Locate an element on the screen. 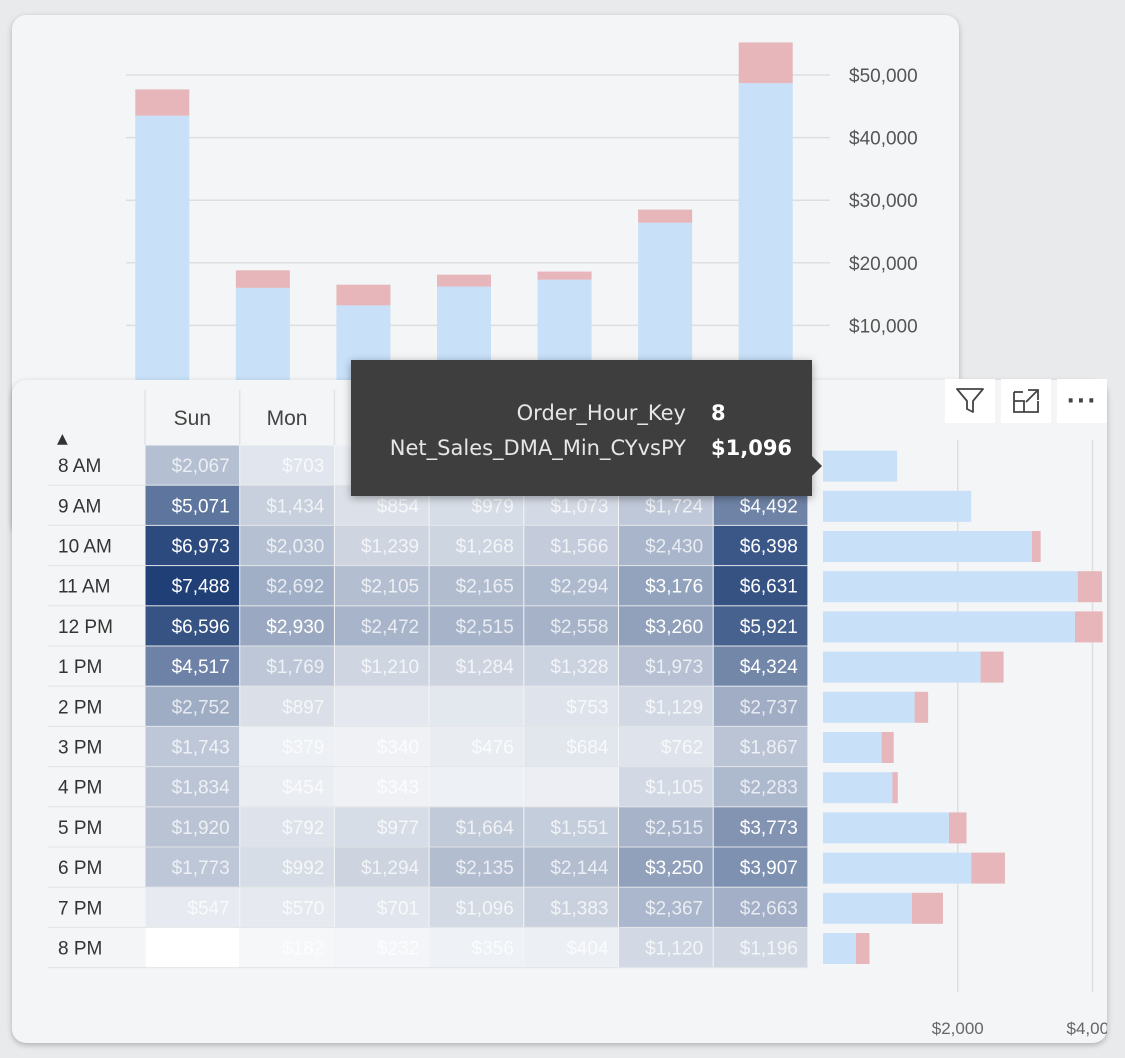 The height and width of the screenshot is (1058, 1125). bar-delta-fri is located at coordinates (665, 216).